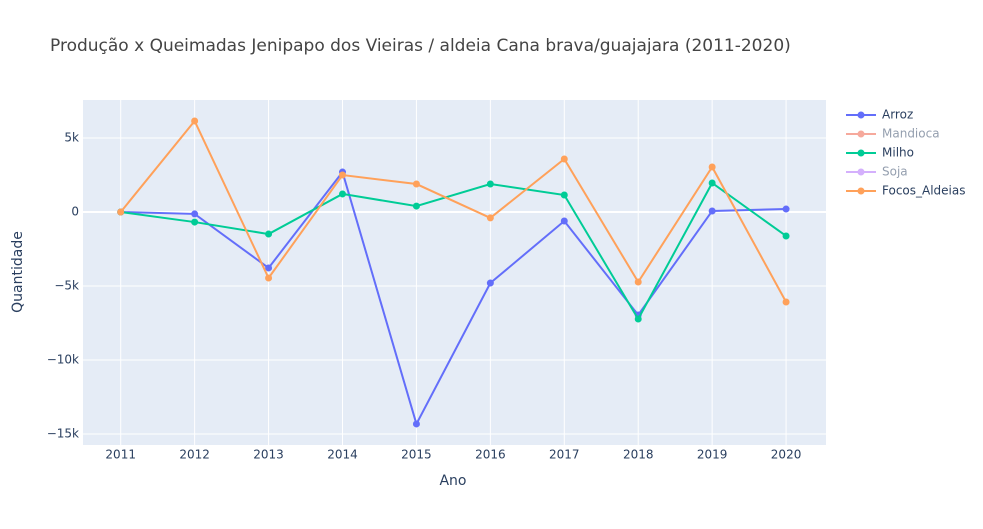 This screenshot has height=529, width=983. Describe the element at coordinates (416, 455) in the screenshot. I see `x-tick-label: 2015` at that location.